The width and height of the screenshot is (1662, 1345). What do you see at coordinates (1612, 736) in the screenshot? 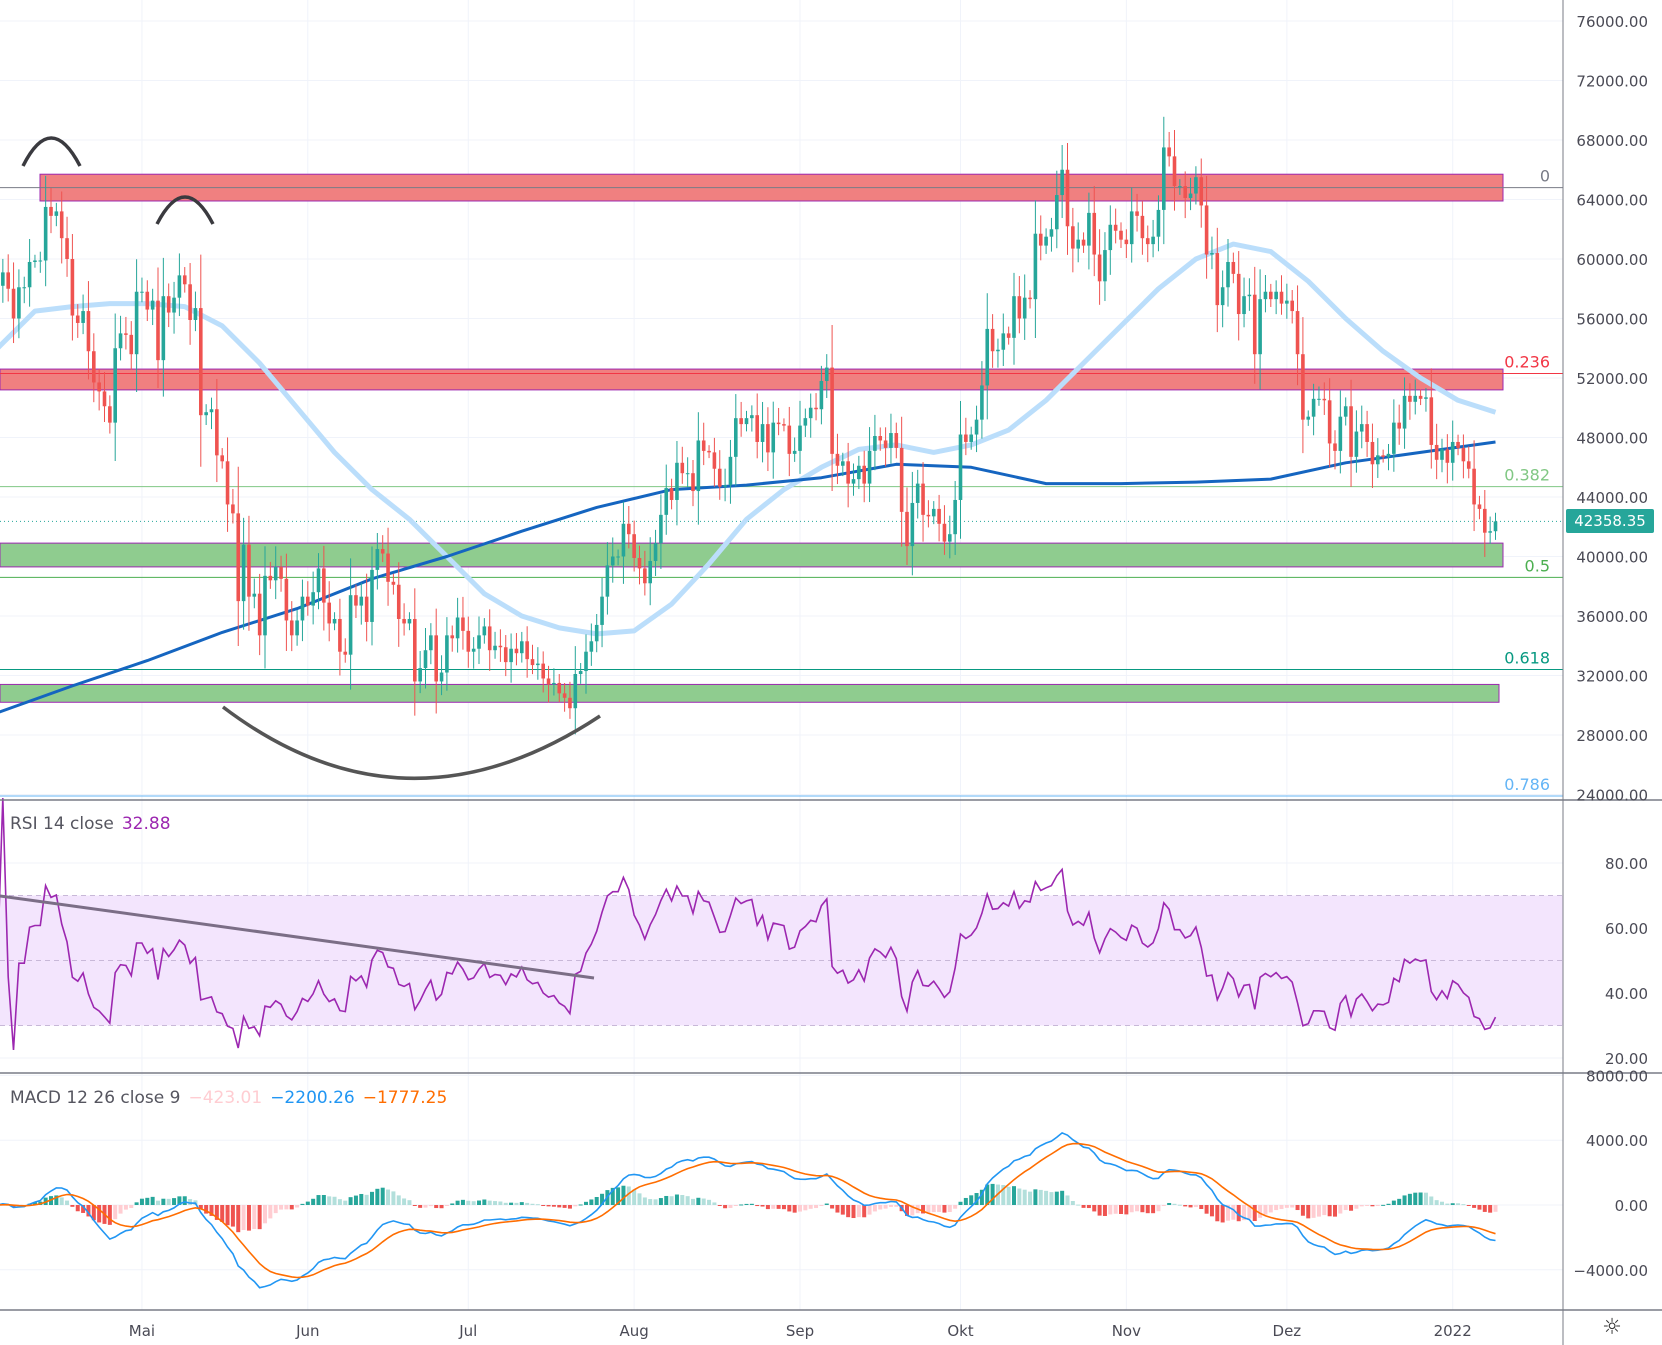
I see `price-tick-label: 28000.00` at bounding box center [1612, 736].